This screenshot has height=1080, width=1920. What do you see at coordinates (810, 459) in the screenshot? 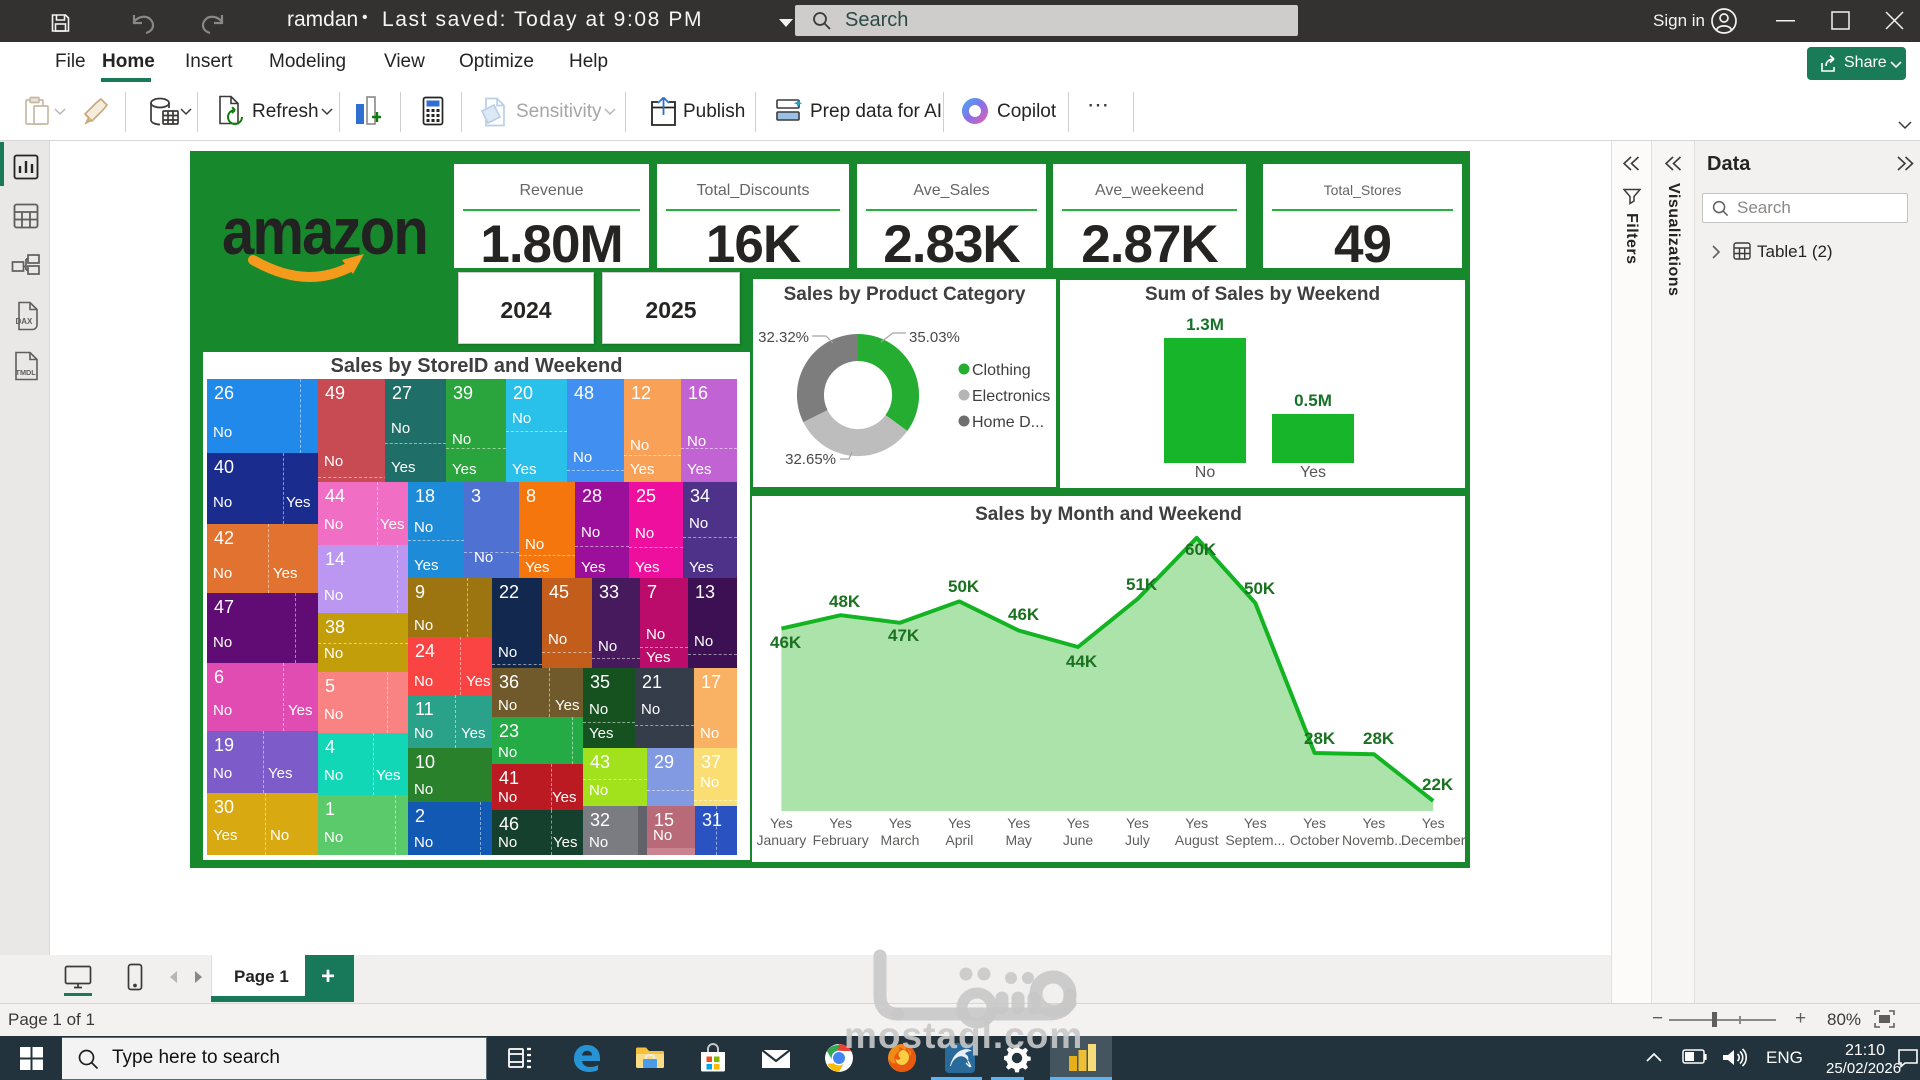
I see `svg-text: 32.65%` at bounding box center [810, 459].